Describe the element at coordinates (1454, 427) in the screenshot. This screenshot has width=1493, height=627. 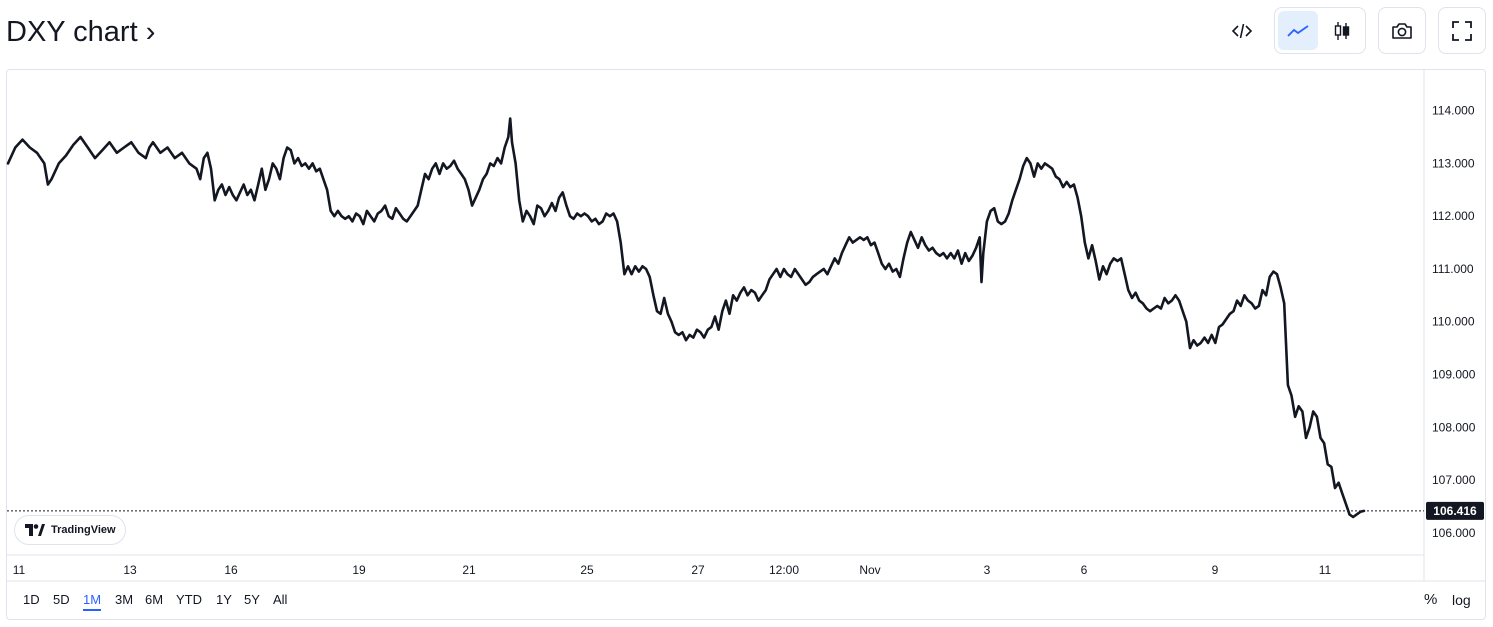
I see `y-tick-label: 108.000` at that location.